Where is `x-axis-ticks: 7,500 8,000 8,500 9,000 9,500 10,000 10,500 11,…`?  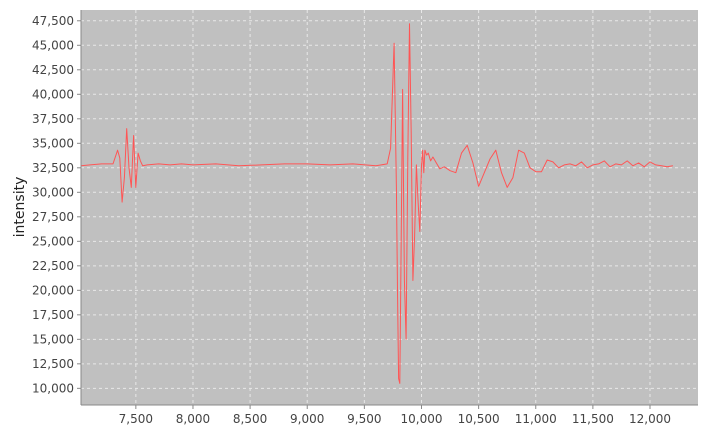 x-axis-ticks: 7,500 8,000 8,500 9,000 9,500 10,000 10,500 11,… is located at coordinates (395, 415).